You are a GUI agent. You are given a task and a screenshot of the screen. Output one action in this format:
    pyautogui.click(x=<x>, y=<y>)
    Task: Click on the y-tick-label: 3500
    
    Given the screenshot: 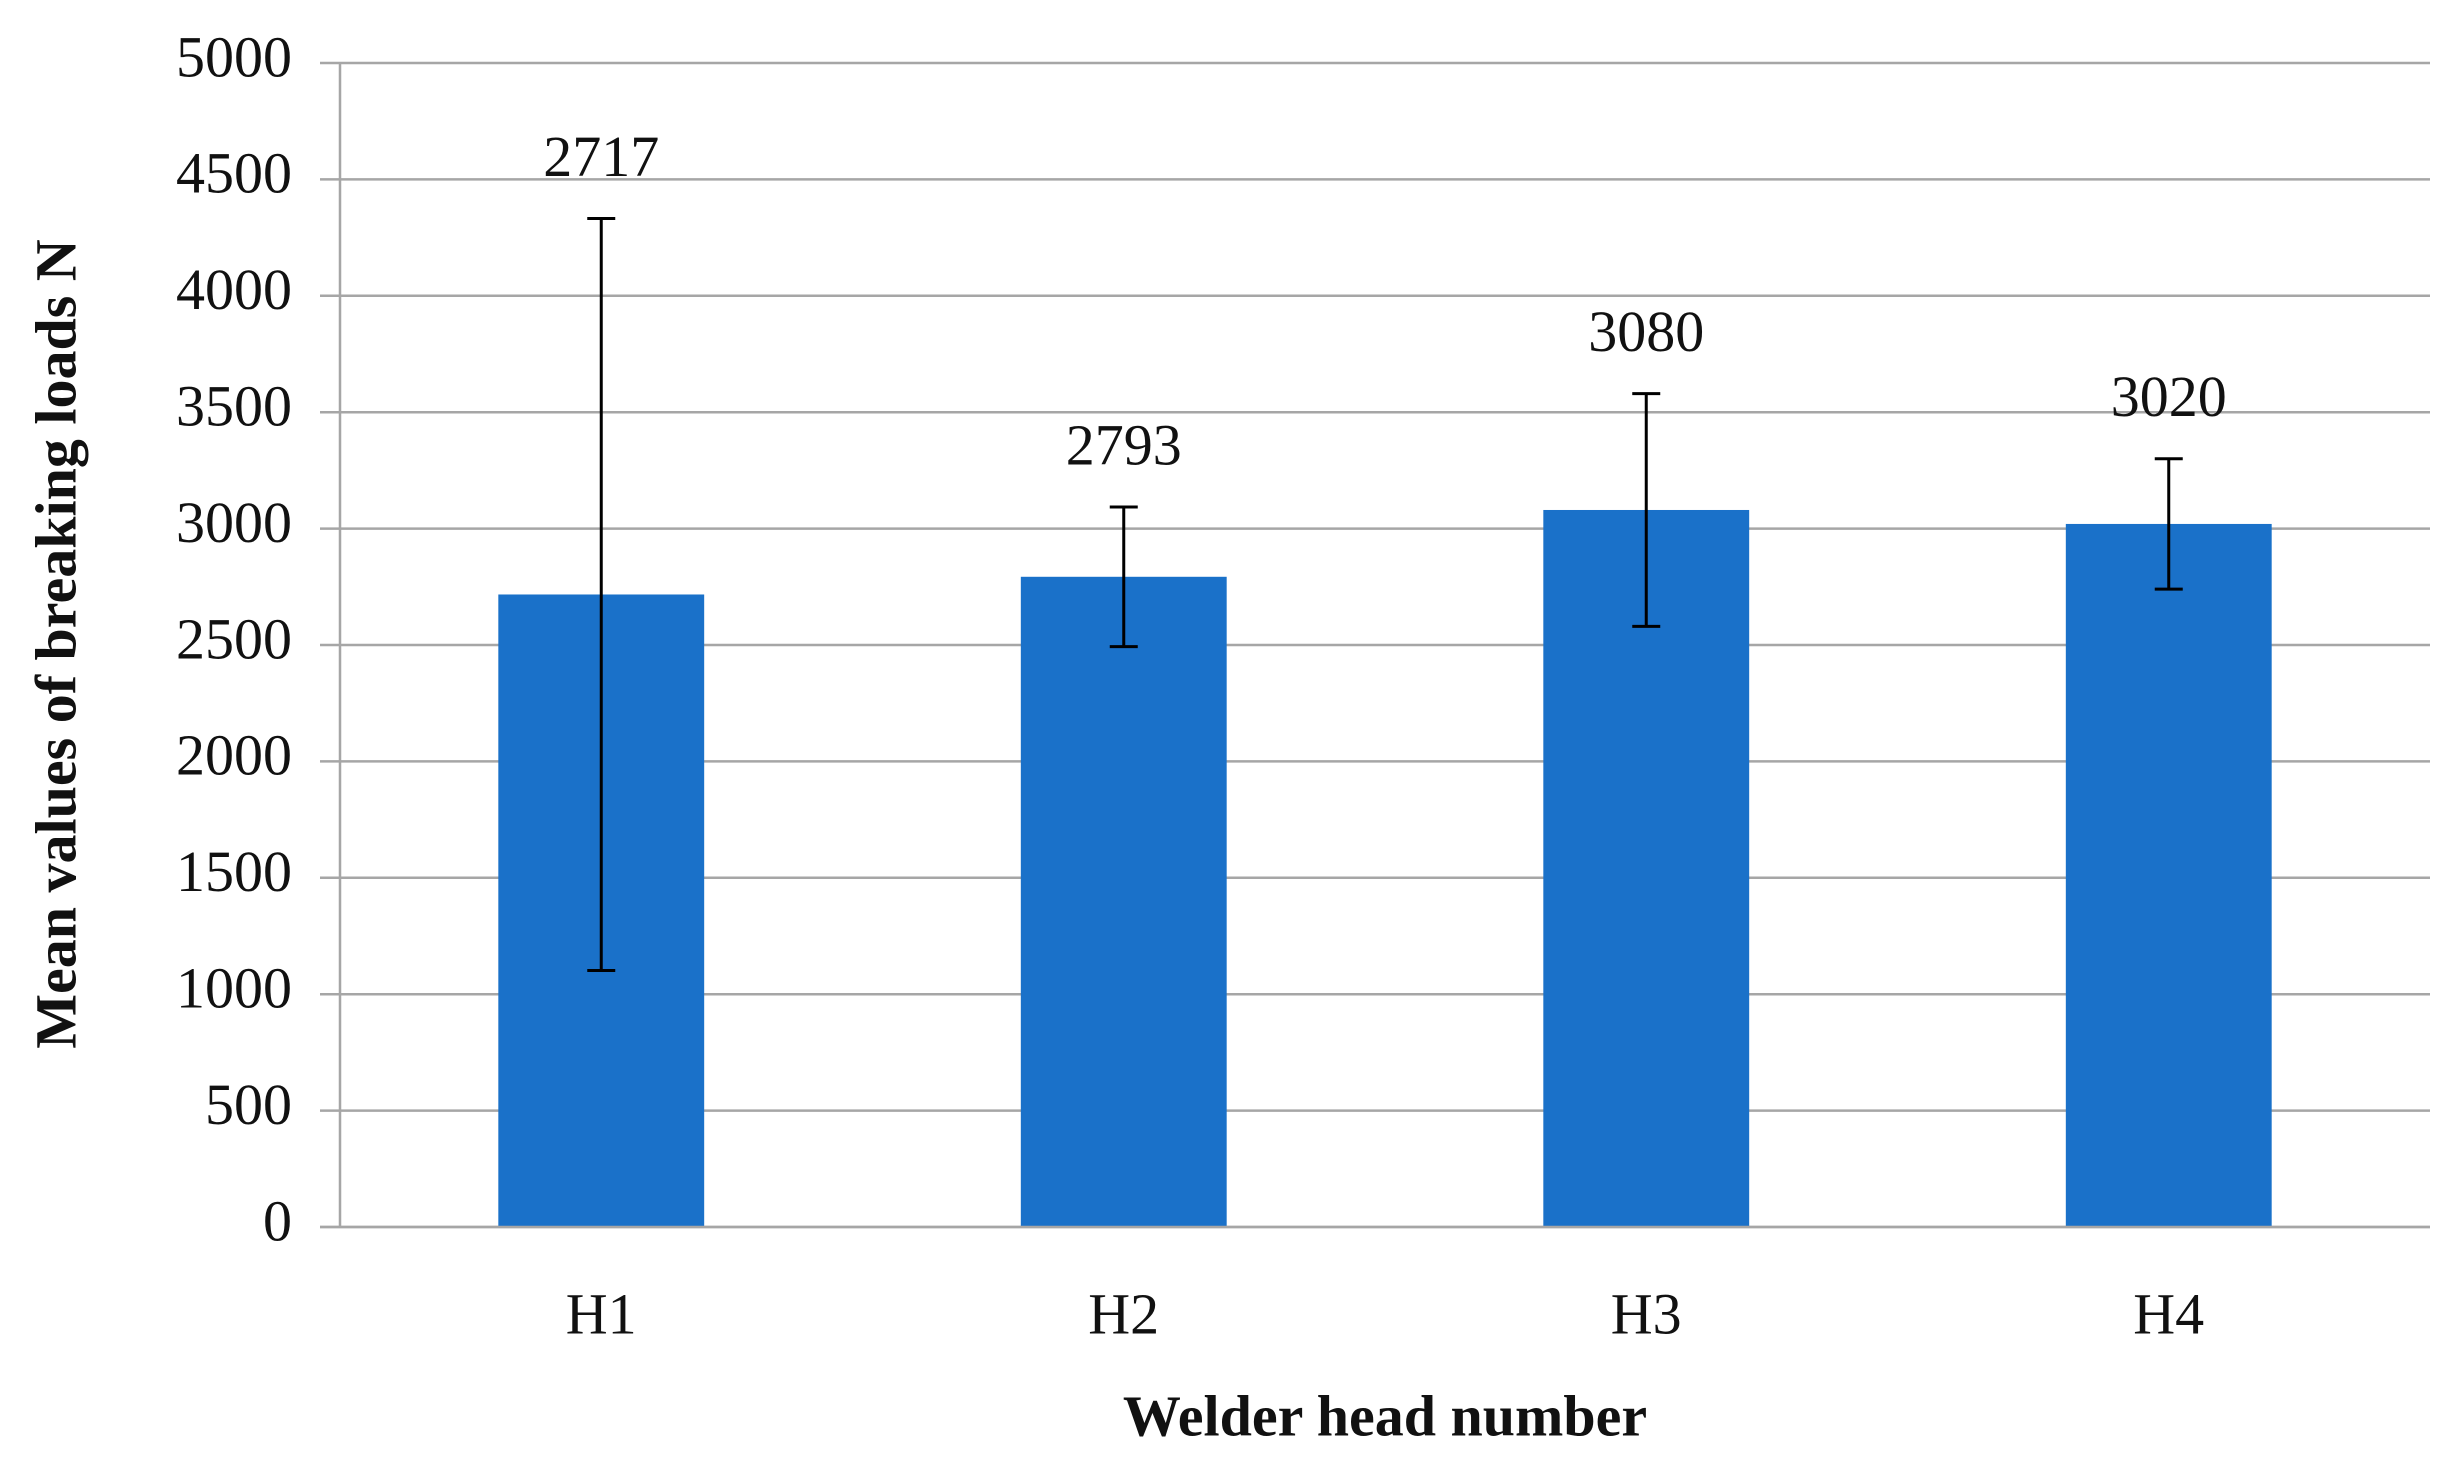 What is the action you would take?
    pyautogui.click(x=234, y=406)
    